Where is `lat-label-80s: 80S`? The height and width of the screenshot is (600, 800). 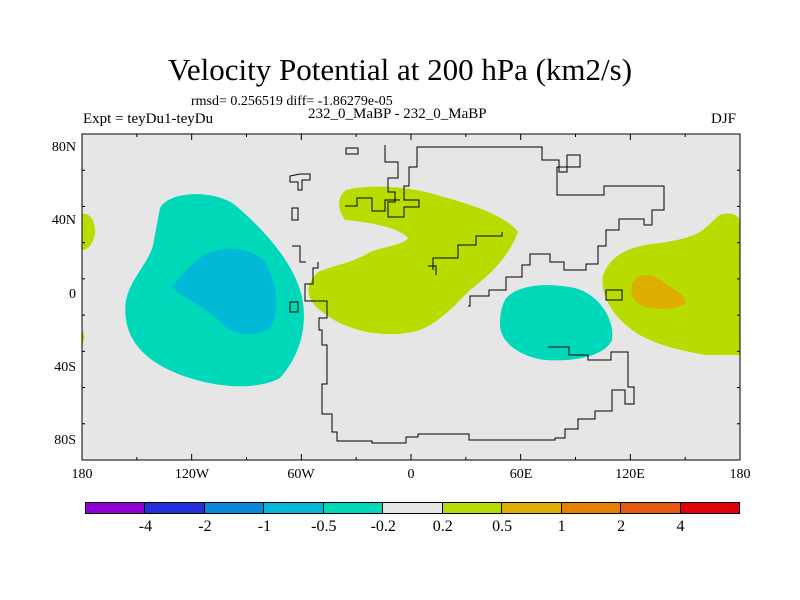 lat-label-80s: 80S is located at coordinates (65, 440).